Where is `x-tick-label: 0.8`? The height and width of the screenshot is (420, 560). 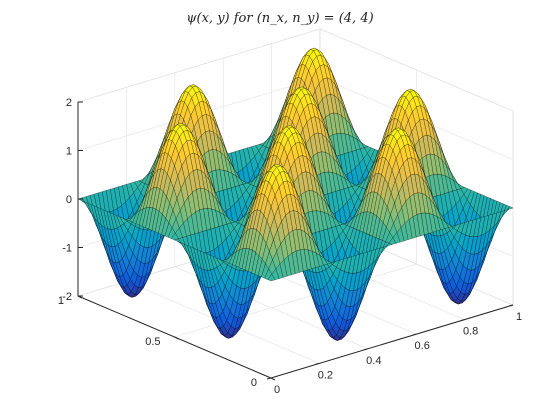
x-tick-label: 0.8 is located at coordinates (470, 332).